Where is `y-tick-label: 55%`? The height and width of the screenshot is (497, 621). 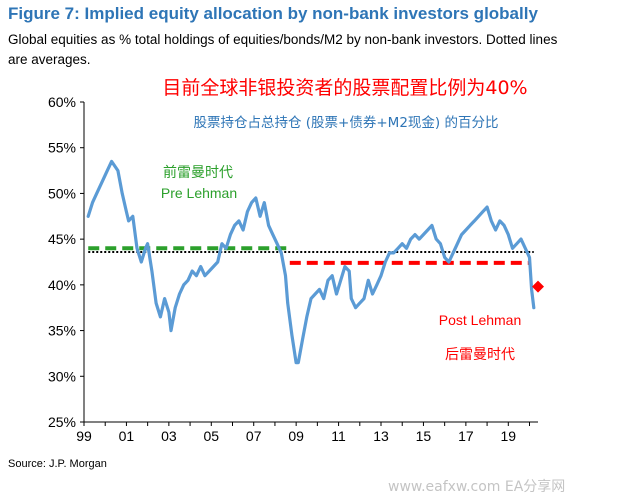
y-tick-label: 55% is located at coordinates (62, 148).